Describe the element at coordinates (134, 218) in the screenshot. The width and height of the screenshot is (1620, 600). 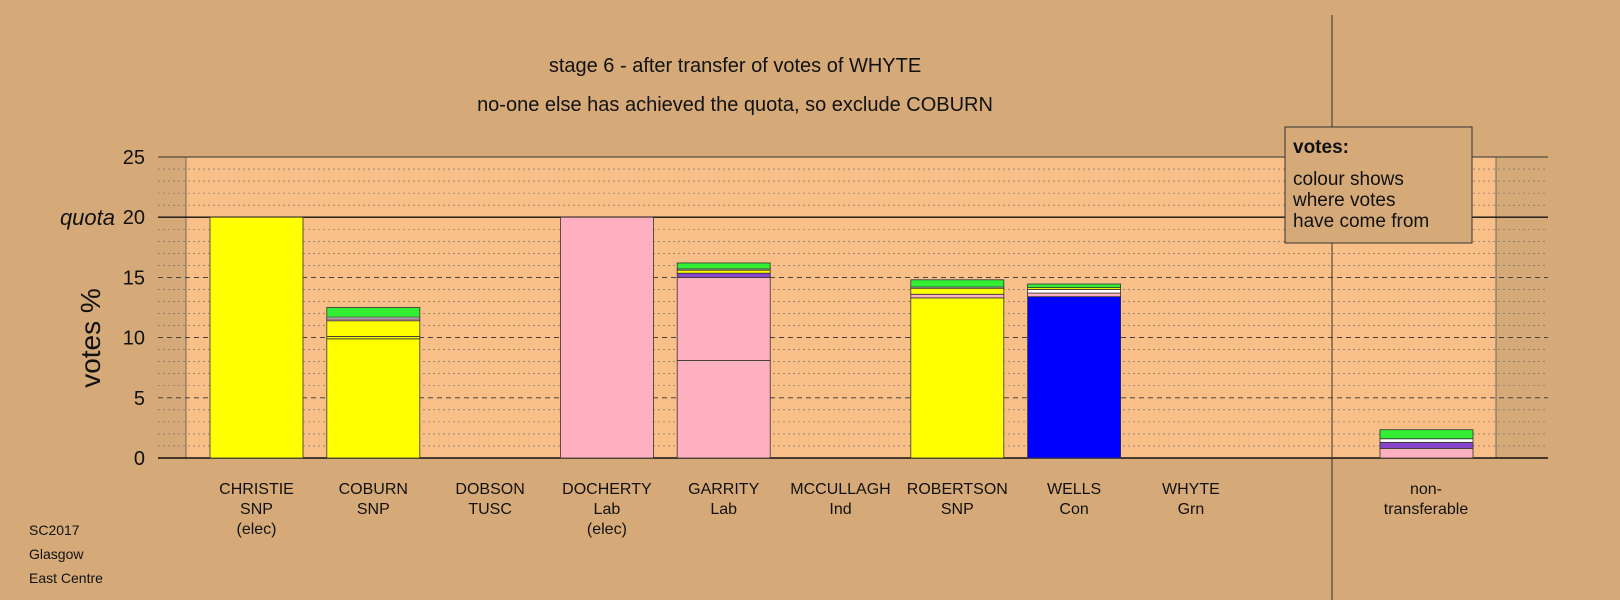
I see `y-tick-label: 20` at that location.